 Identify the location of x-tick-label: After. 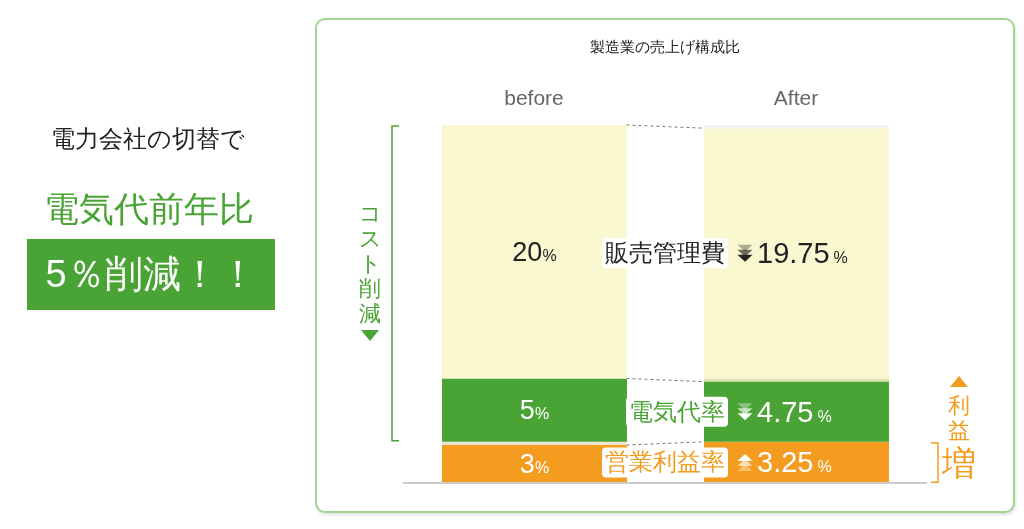
(796, 97).